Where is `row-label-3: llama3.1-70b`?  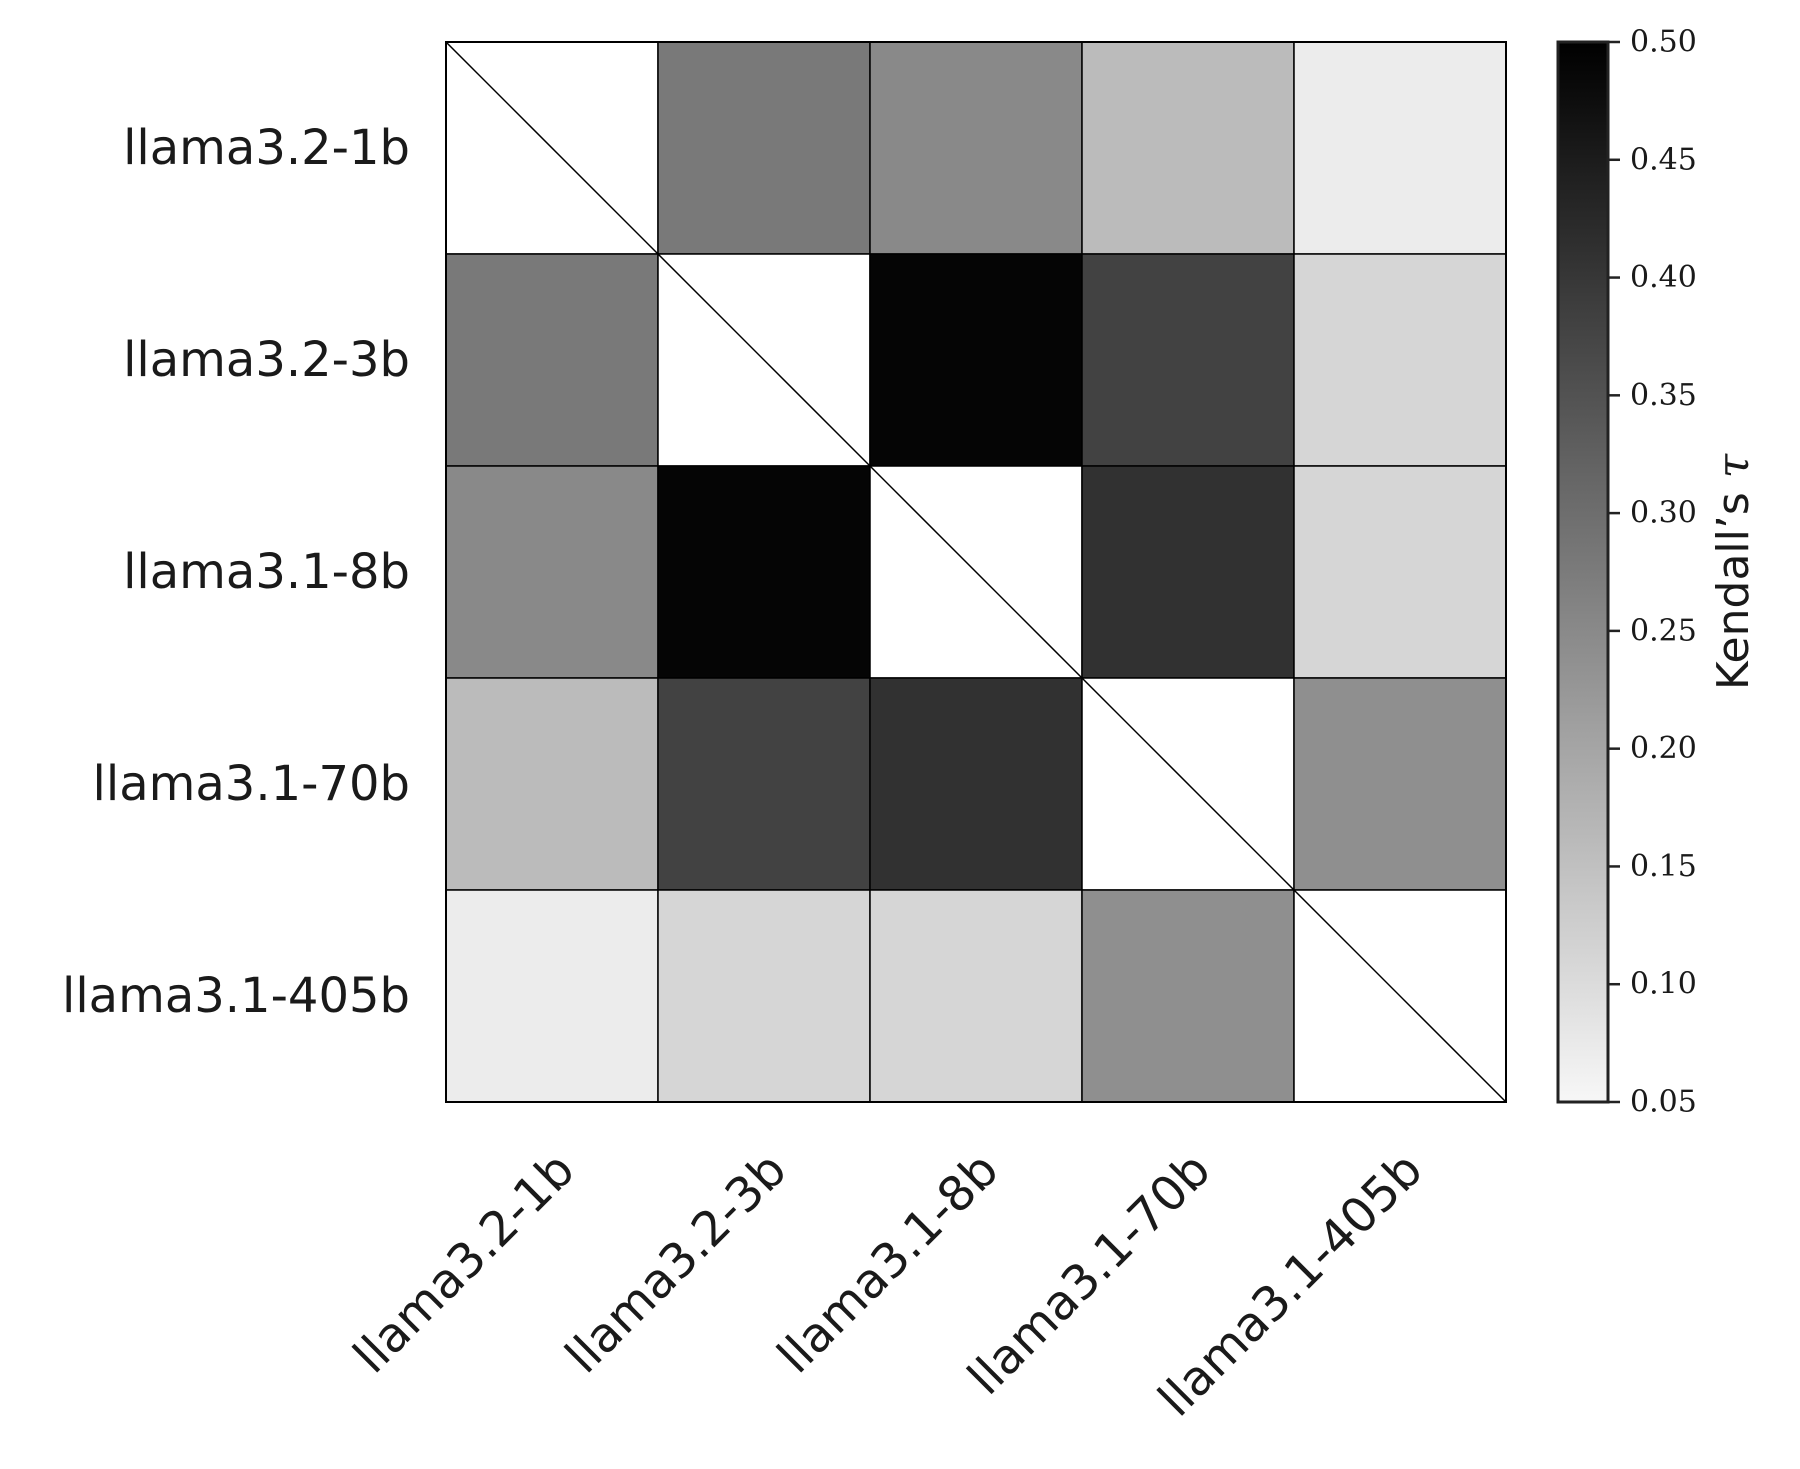 row-label-3: llama3.1-70b is located at coordinates (251, 784).